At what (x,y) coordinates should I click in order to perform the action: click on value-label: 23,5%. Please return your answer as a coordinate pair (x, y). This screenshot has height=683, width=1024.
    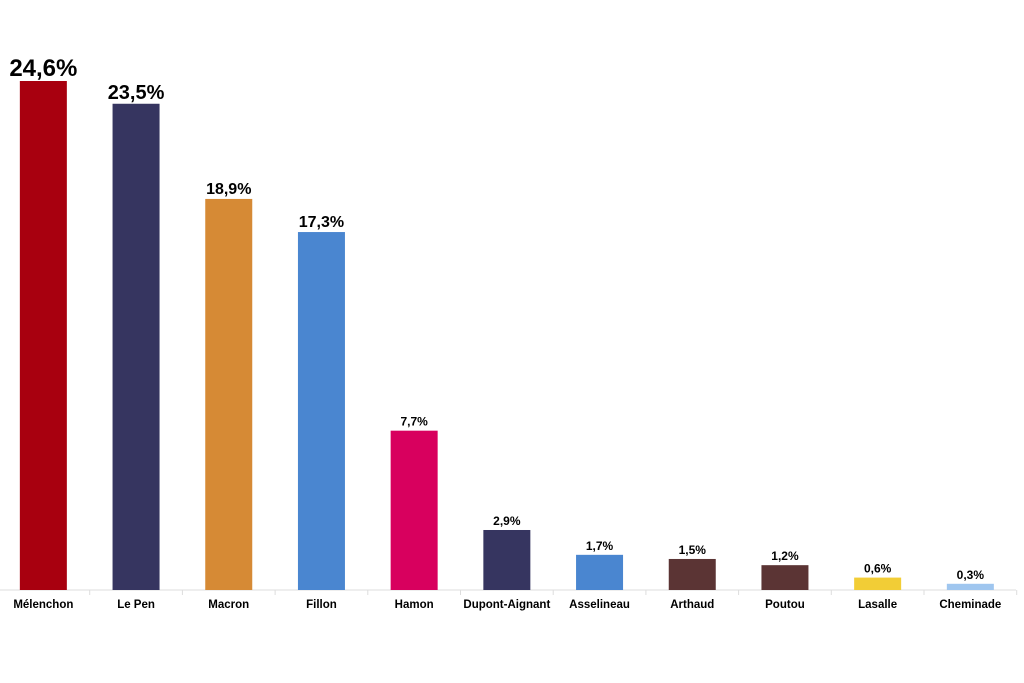
    Looking at the image, I should click on (136, 93).